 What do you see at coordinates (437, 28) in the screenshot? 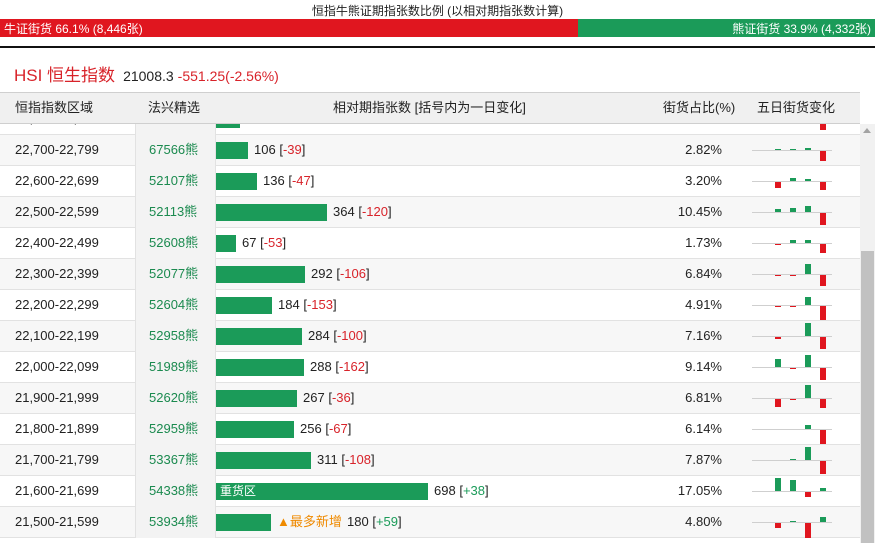
I see `bull-bear-ratio-bar: 牛证街货 66.1% (8,446张) 熊证街货 33.9% (4,332张)` at bounding box center [437, 28].